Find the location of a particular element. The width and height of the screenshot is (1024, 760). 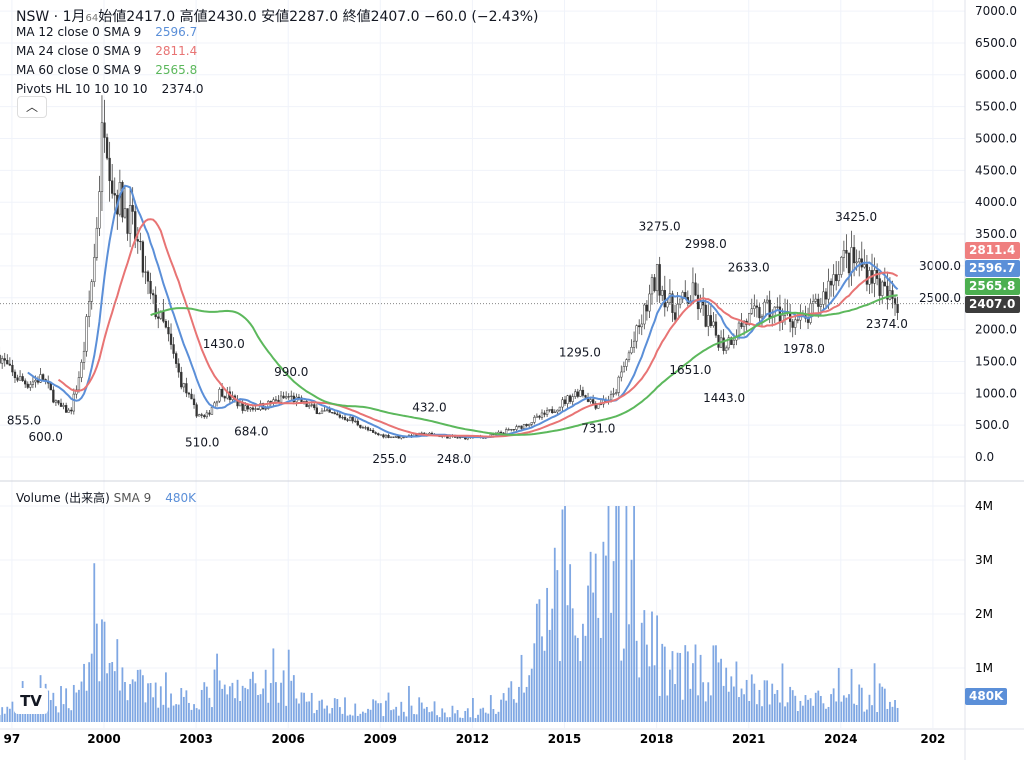

time-tick: 202 is located at coordinates (932, 739).